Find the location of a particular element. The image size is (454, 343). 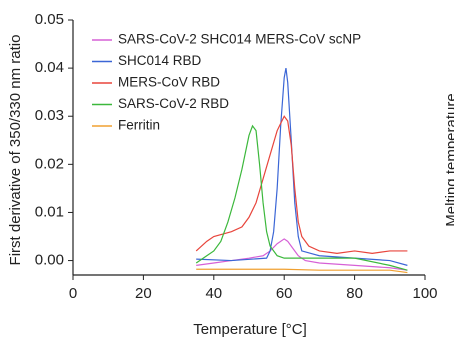

x-tick-label: 40 is located at coordinates (213, 293).